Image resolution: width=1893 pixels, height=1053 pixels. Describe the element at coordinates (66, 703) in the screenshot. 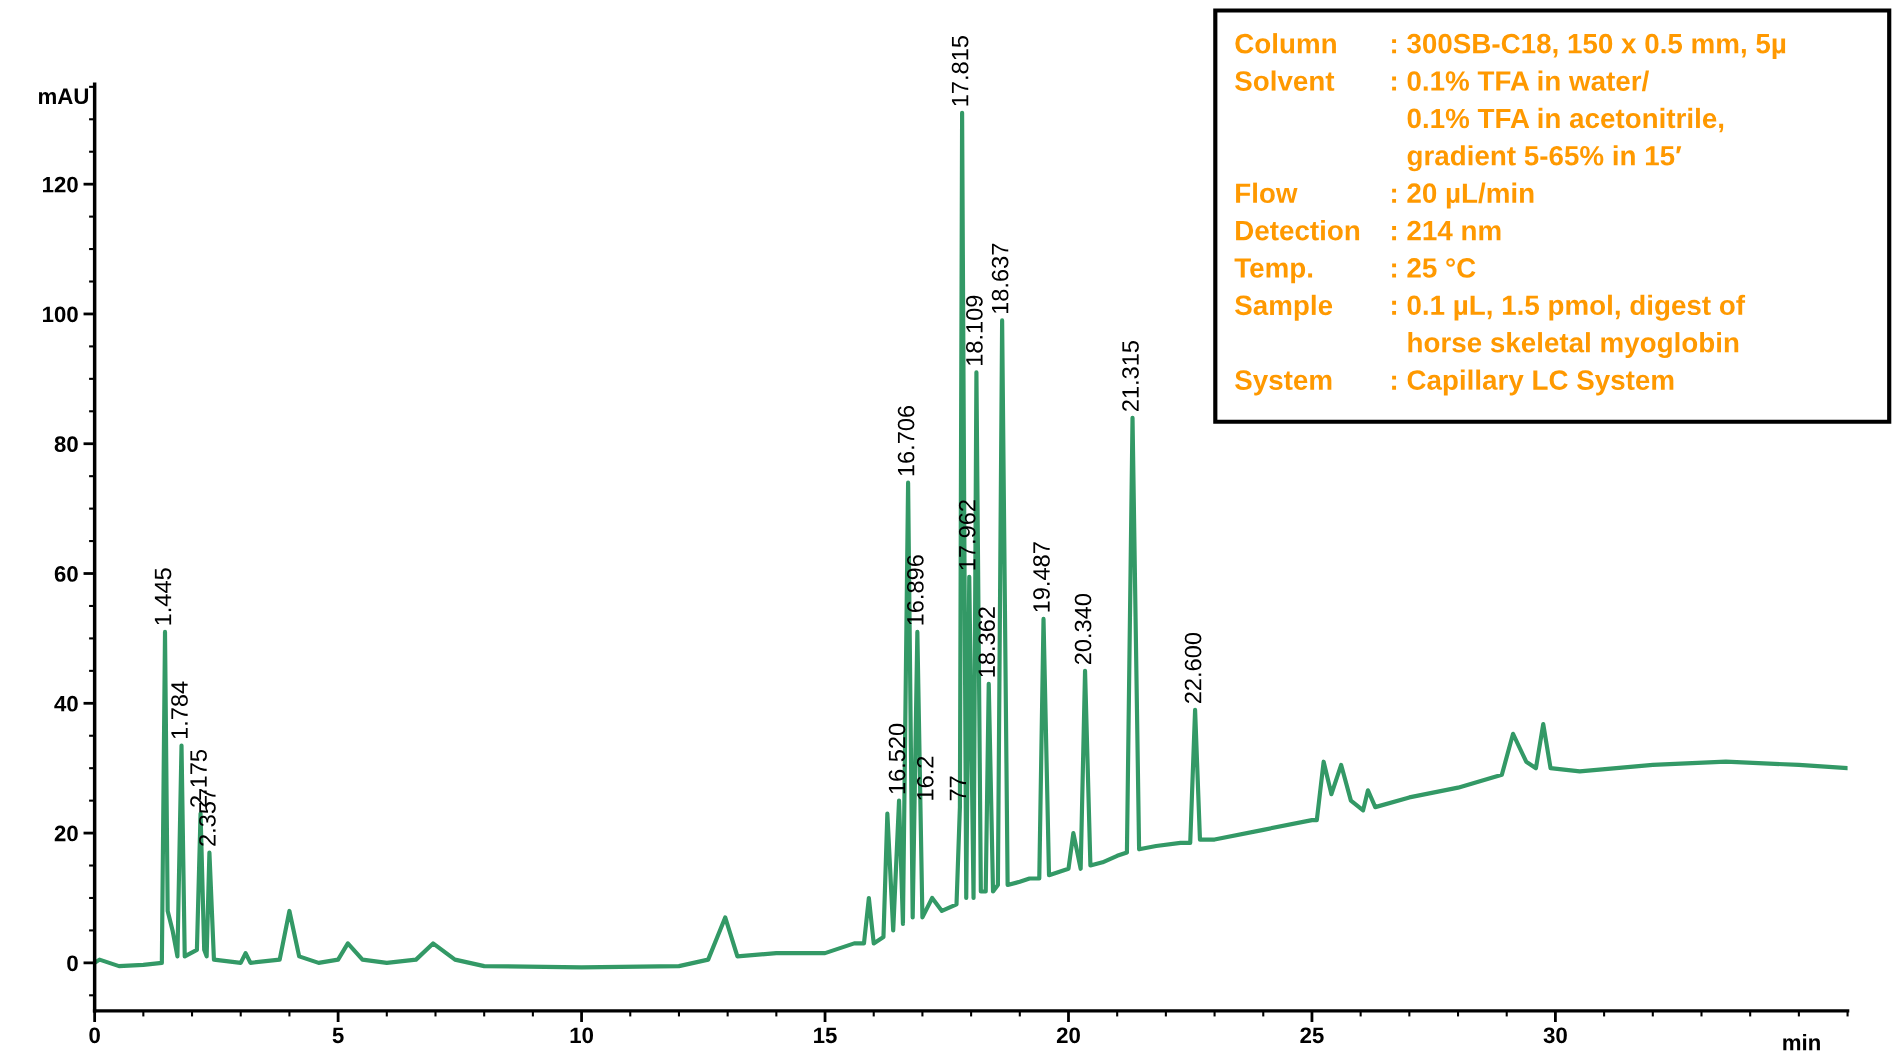

I see `y-tick-label: 40` at that location.